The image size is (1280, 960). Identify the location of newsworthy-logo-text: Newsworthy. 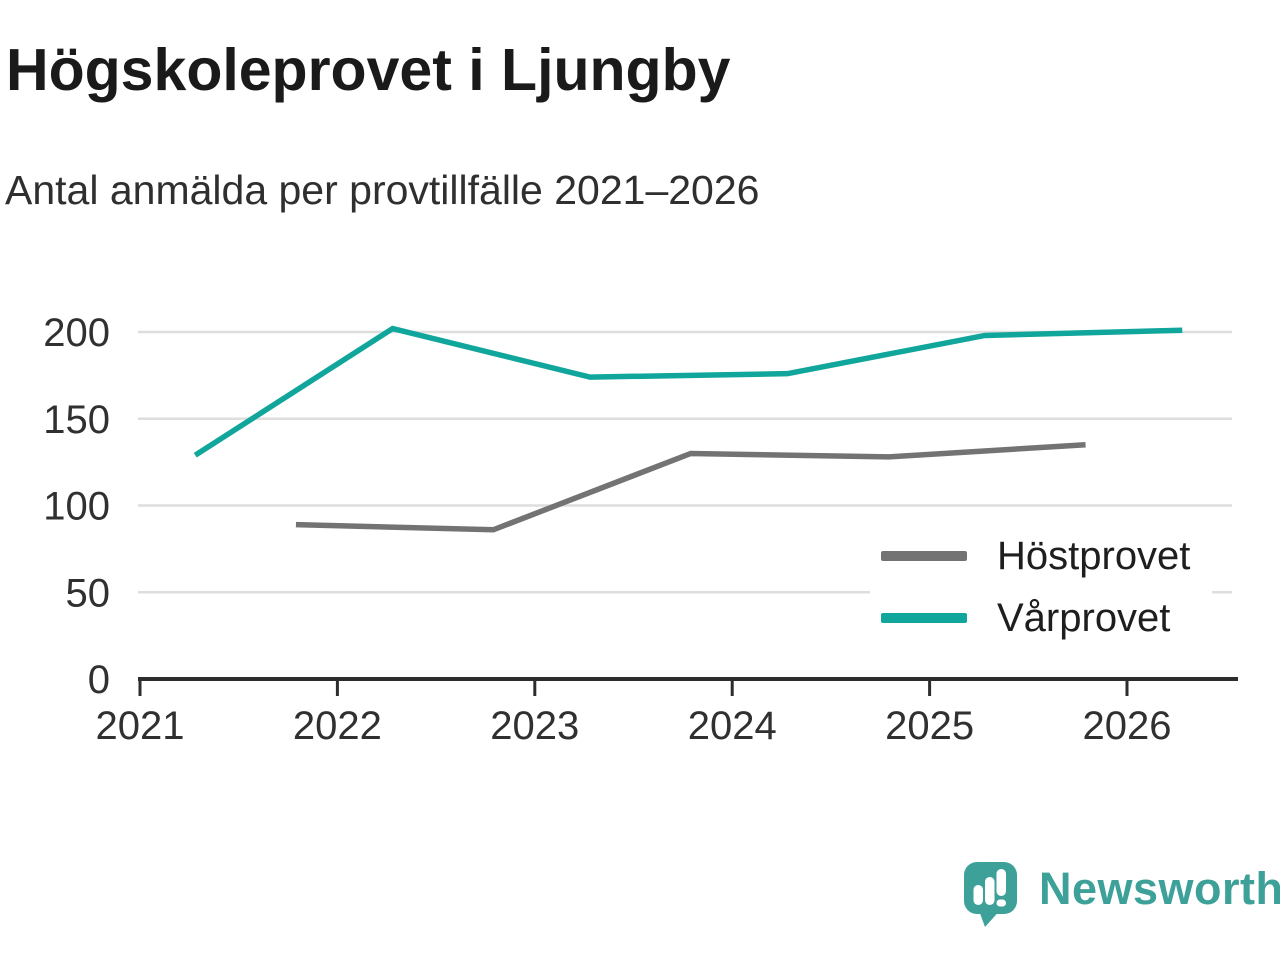
(1159, 888).